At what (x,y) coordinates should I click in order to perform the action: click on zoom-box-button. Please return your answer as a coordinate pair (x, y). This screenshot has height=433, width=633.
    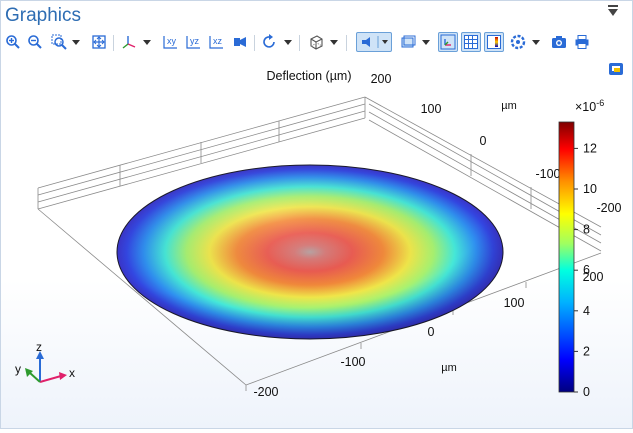
    Looking at the image, I should click on (59, 42).